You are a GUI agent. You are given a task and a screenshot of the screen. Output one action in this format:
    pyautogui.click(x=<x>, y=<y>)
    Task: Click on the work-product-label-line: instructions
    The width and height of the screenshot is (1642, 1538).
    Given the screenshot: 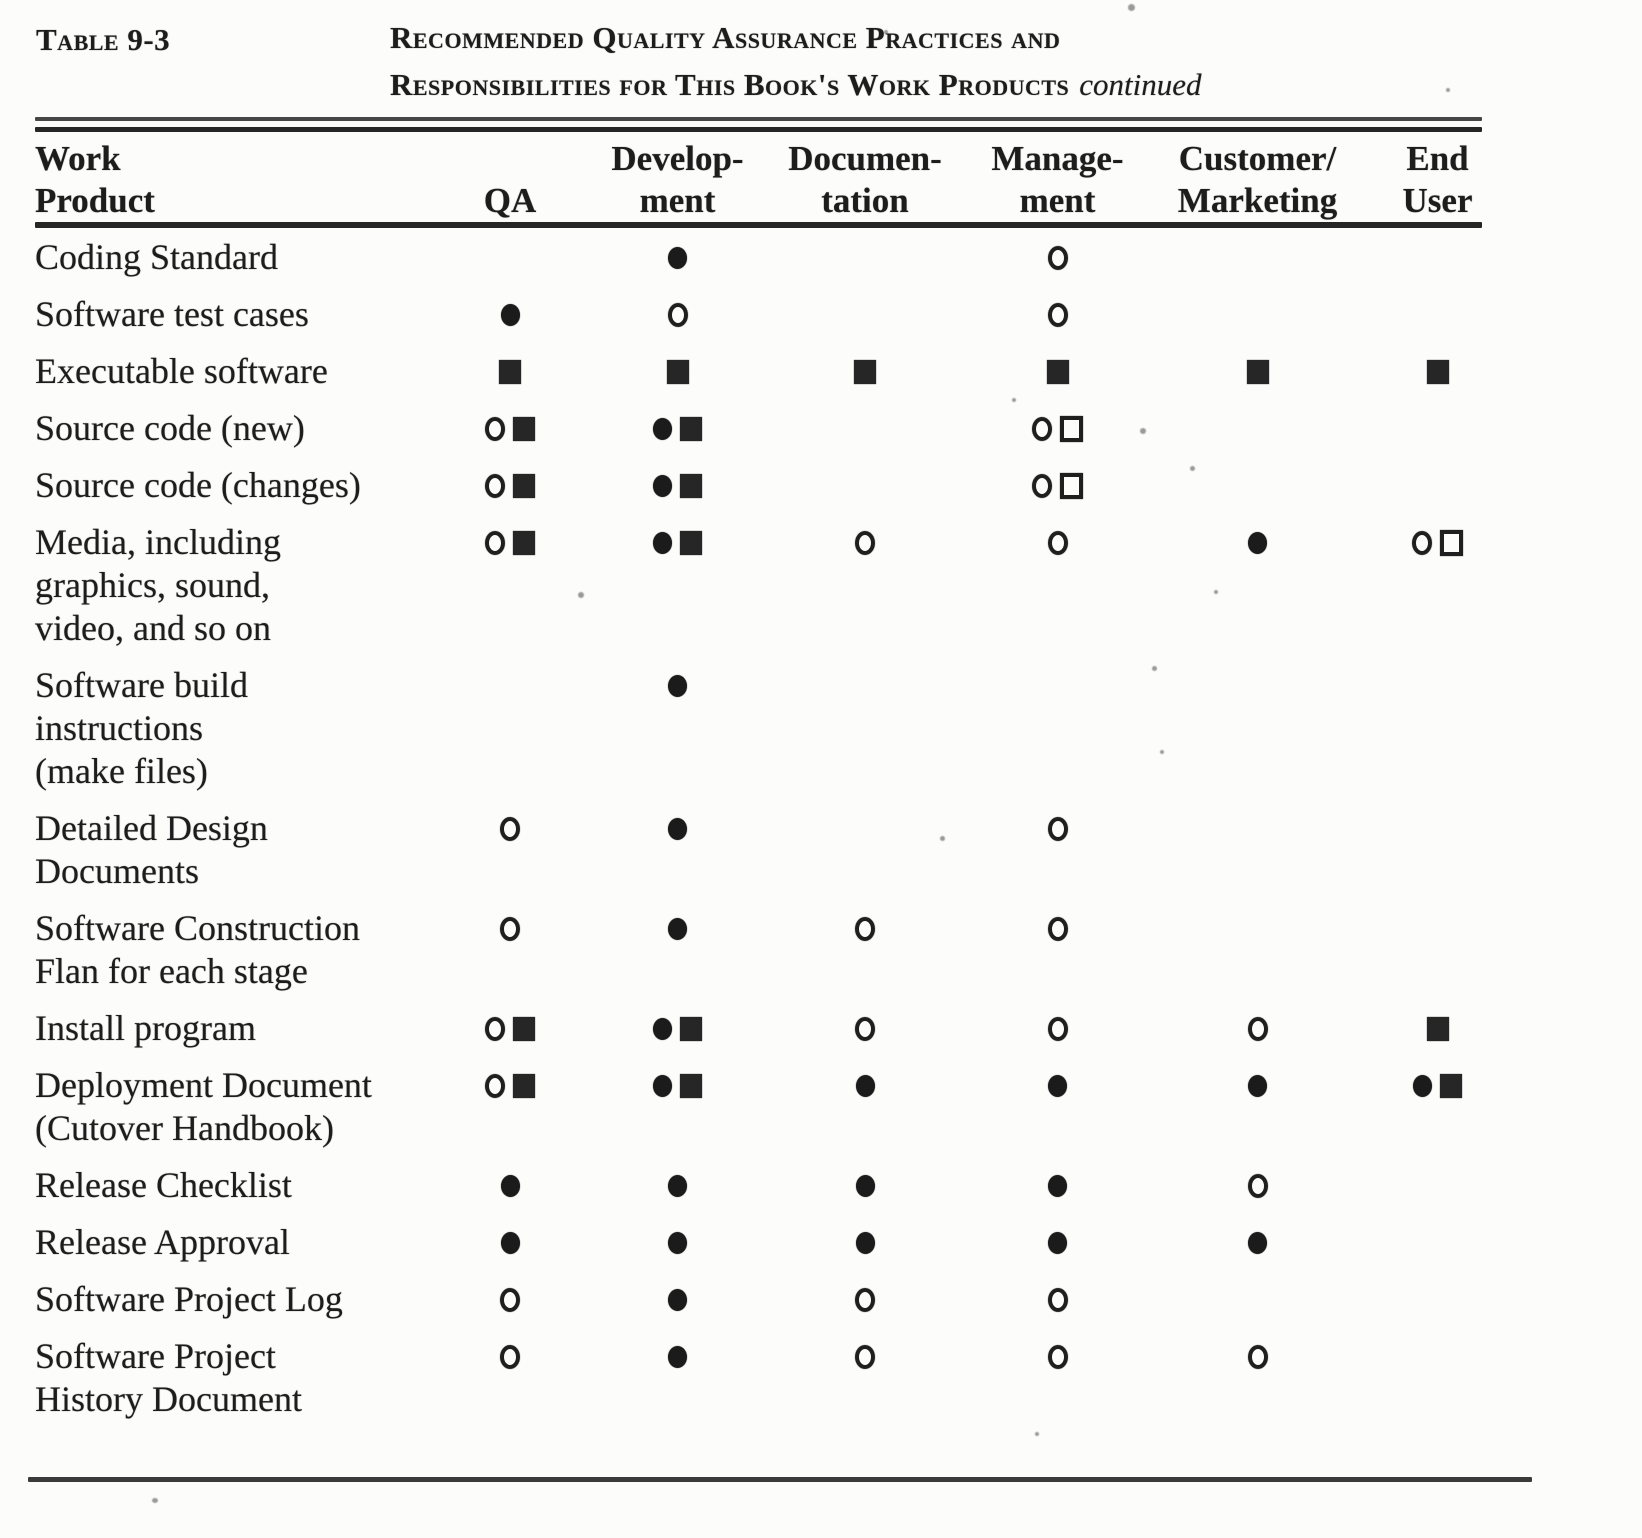 What is the action you would take?
    pyautogui.click(x=119, y=728)
    